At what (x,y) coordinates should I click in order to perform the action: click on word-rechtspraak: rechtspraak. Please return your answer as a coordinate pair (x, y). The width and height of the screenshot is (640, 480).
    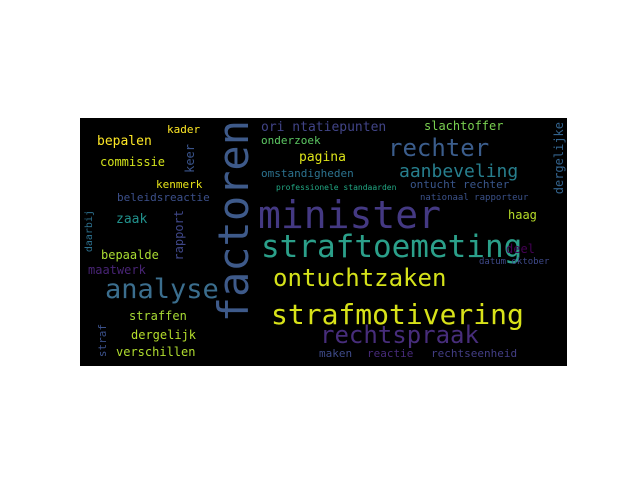
    Looking at the image, I should click on (399, 335).